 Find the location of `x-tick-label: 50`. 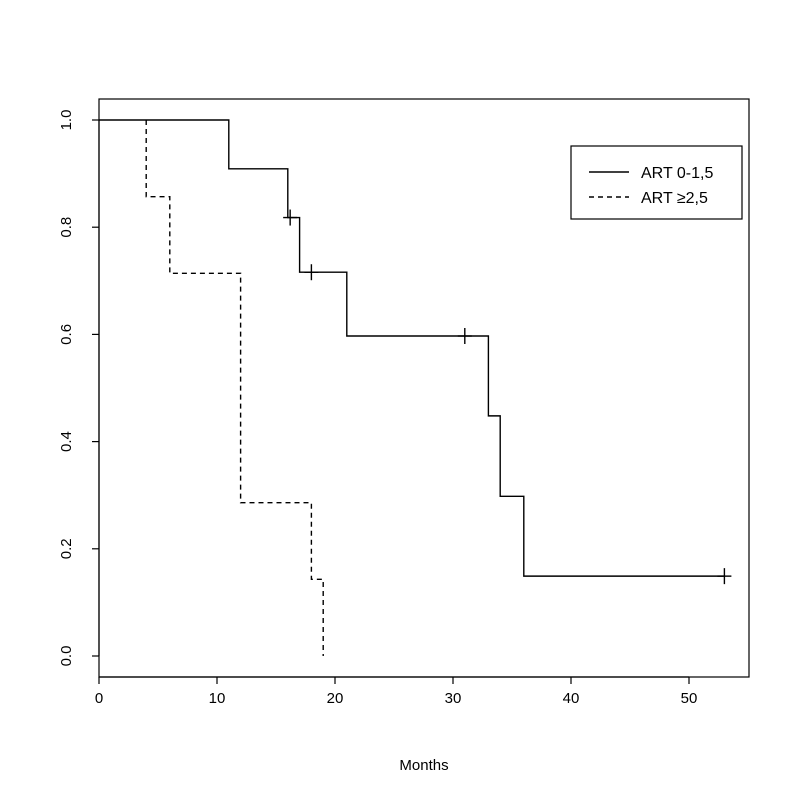

x-tick-label: 50 is located at coordinates (689, 698).